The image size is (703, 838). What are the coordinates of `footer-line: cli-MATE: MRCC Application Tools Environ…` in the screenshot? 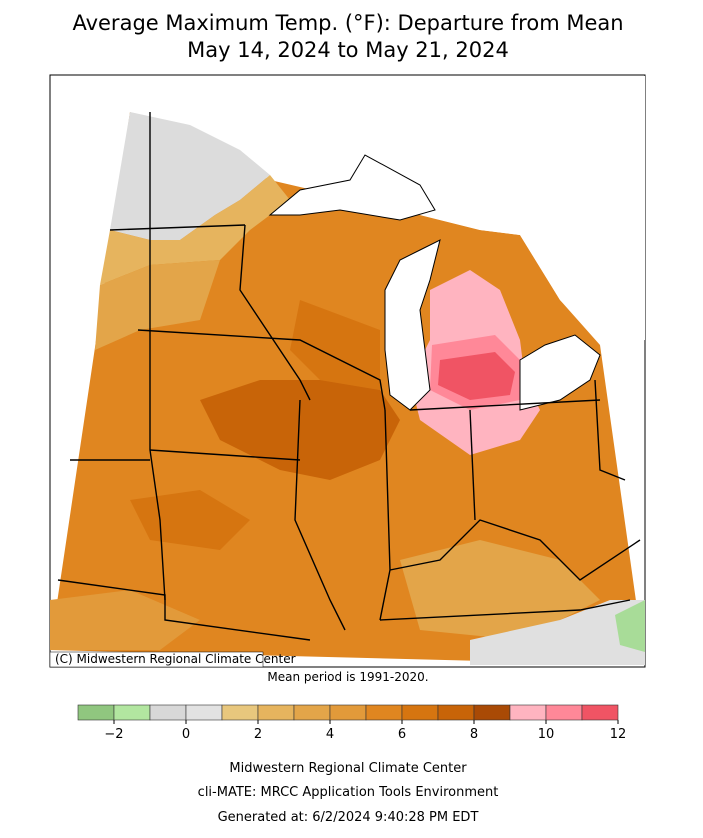 It's located at (348, 792).